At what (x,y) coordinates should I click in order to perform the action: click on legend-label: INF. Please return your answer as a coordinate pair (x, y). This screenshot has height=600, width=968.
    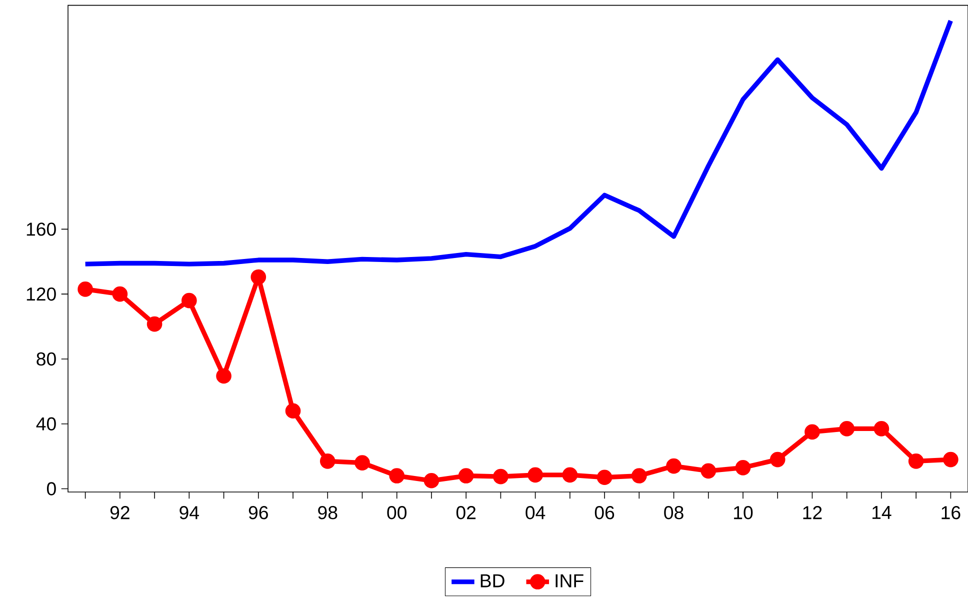
    Looking at the image, I should click on (570, 581).